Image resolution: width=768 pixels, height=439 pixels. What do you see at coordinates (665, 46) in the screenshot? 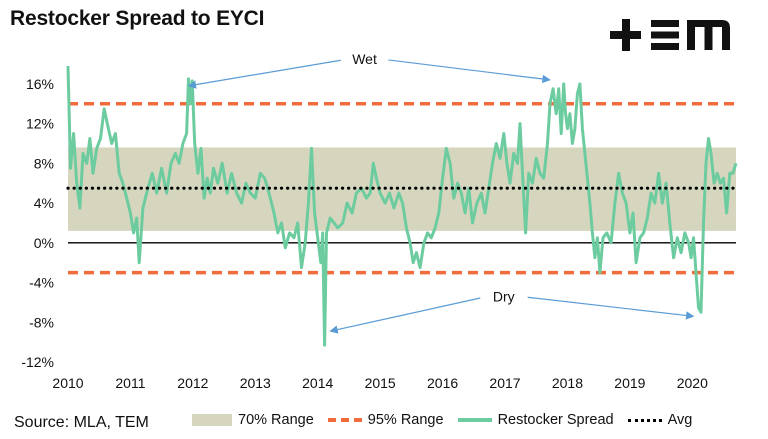
I see `logo-e-bottom` at bounding box center [665, 46].